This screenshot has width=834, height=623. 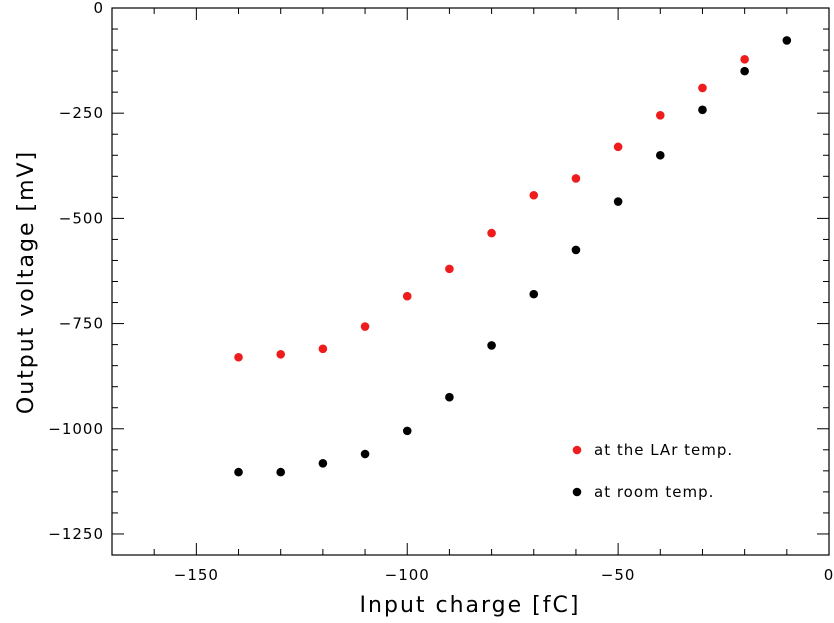 I want to click on x-axis-label: Input charge [fC], so click(x=470, y=605).